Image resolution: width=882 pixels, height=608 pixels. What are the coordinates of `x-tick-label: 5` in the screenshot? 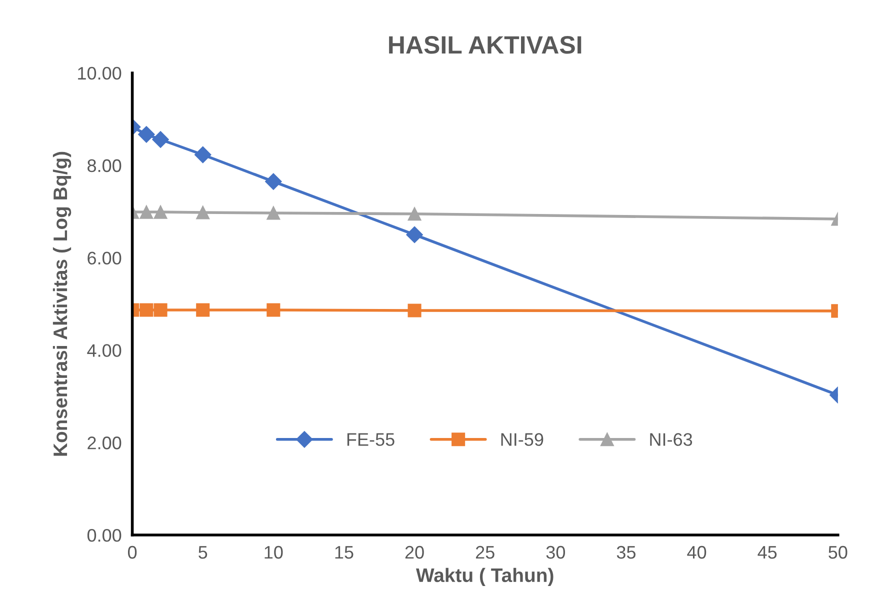 It's located at (203, 552).